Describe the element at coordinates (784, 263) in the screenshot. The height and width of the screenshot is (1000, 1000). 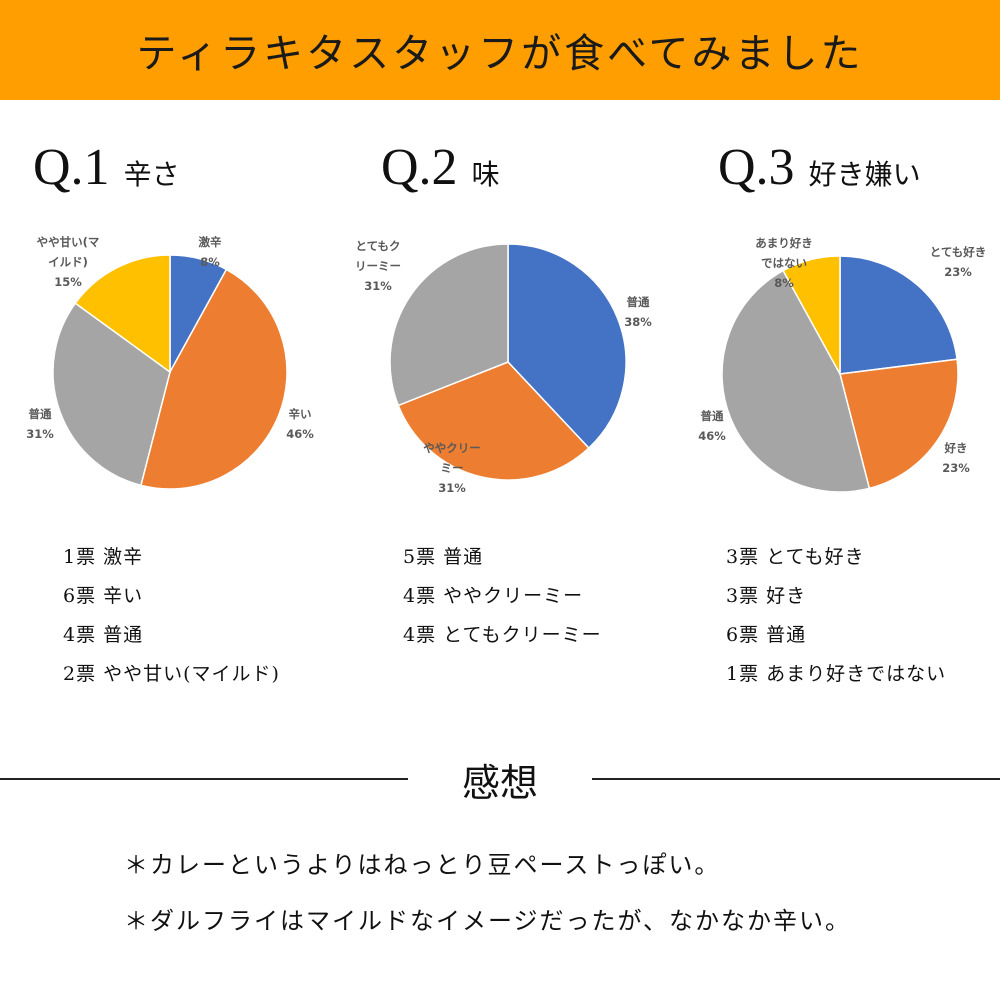
I see `pie-slice-label: あまり好きではない 8%` at that location.